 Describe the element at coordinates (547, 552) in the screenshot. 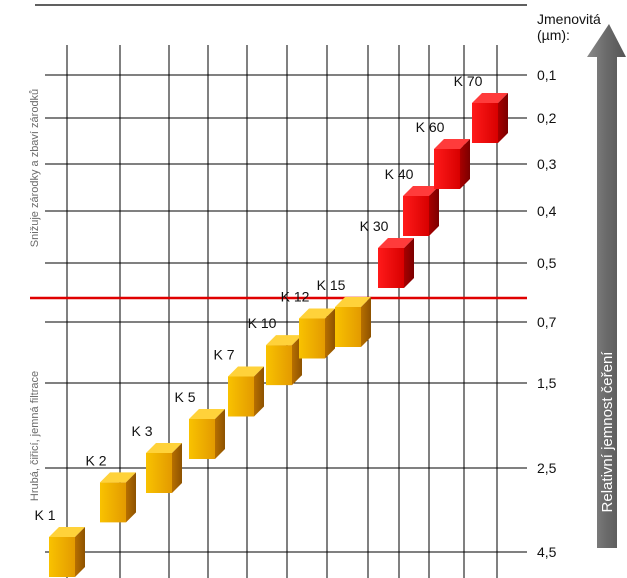

I see `y-tick-label: 4,5` at that location.